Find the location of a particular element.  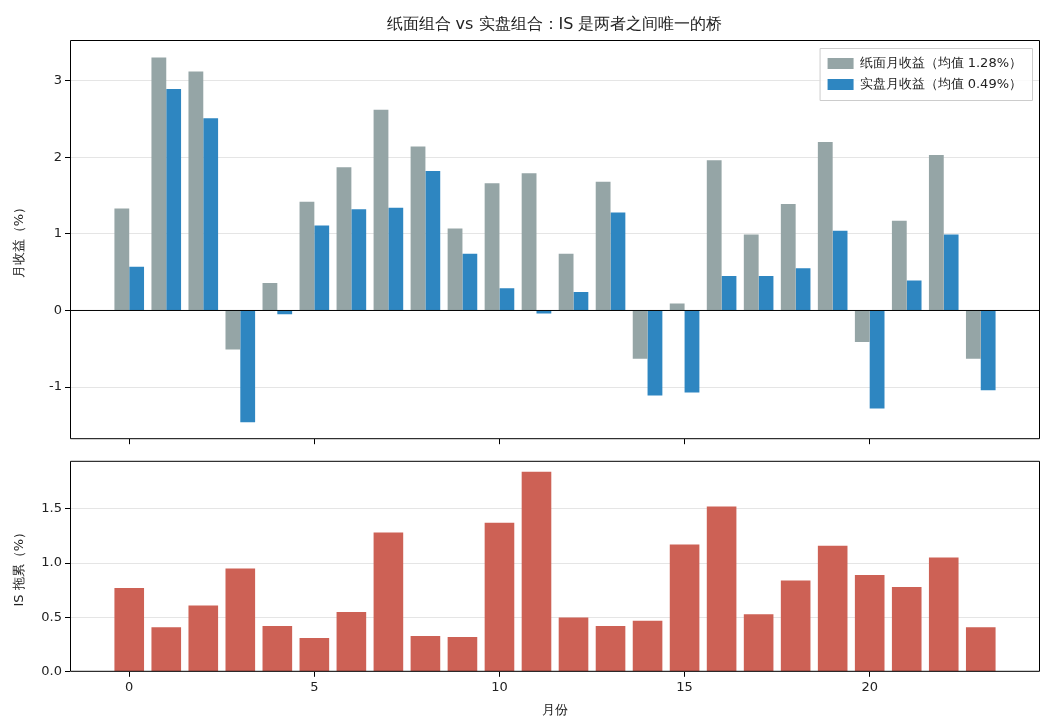

y-axis-title: IS 拖累（%） is located at coordinates (19, 566).